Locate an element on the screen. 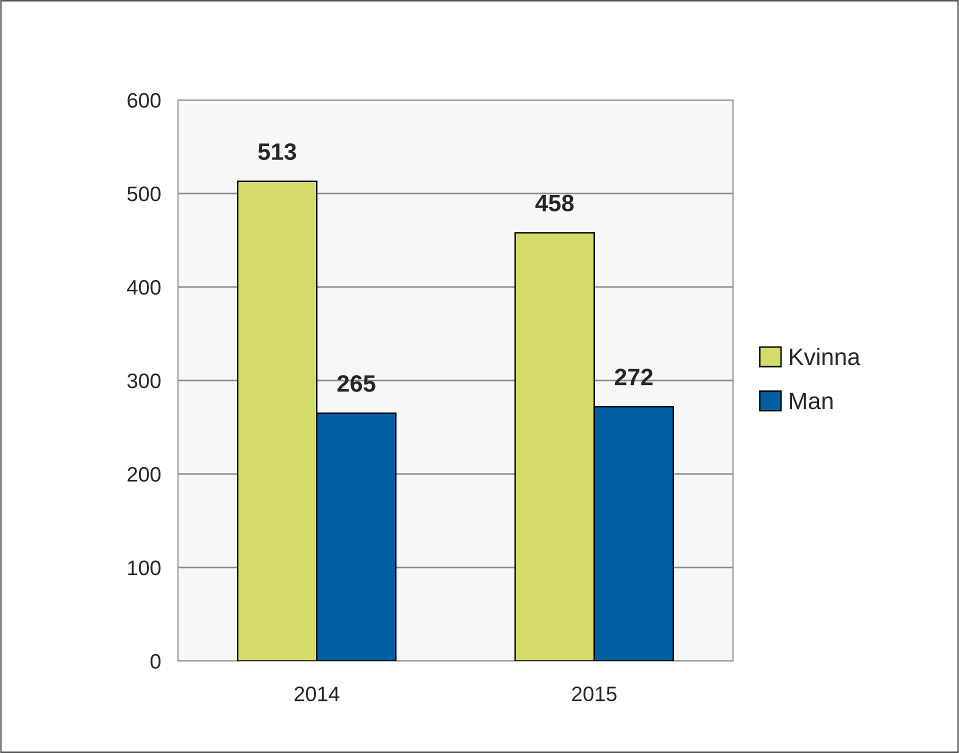 The height and width of the screenshot is (753, 959). x-tick-label: 2015 is located at coordinates (594, 694).